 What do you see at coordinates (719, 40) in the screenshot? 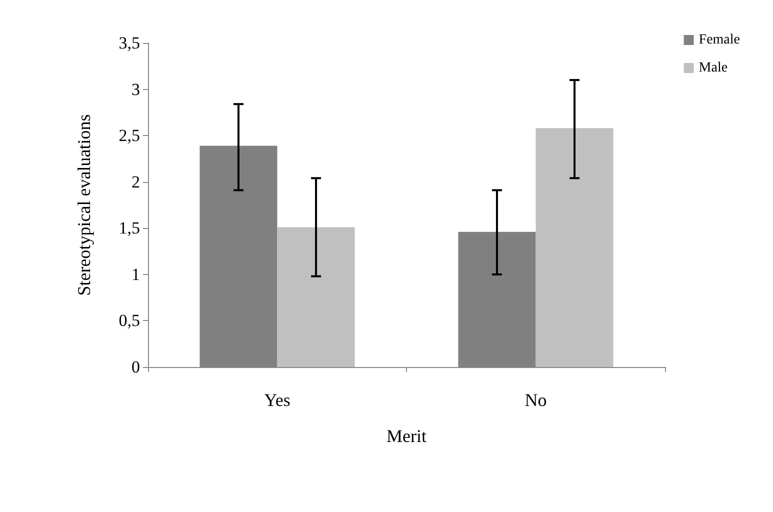
I see `legend-label: Female` at bounding box center [719, 40].